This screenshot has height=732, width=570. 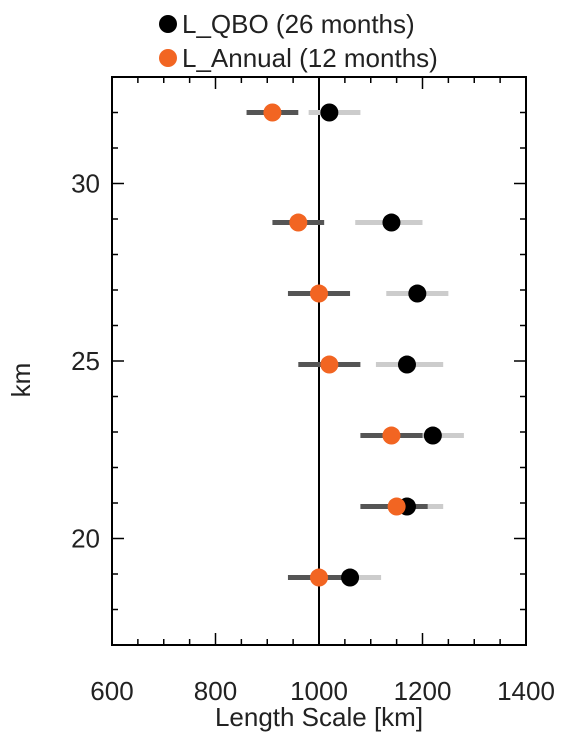 I want to click on x-tick-labels: 600 800 1000 1200 1400, so click(x=322, y=691).